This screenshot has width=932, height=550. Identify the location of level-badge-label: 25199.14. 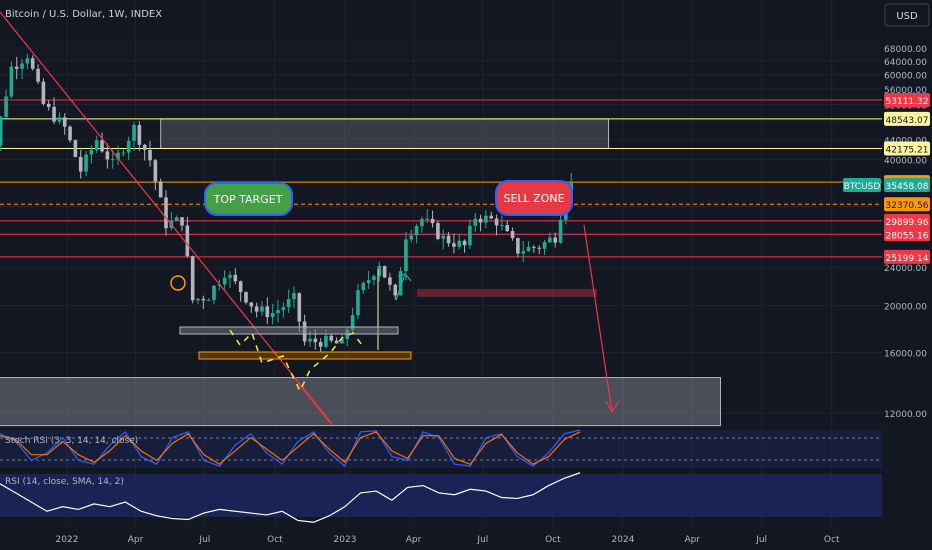
(907, 259).